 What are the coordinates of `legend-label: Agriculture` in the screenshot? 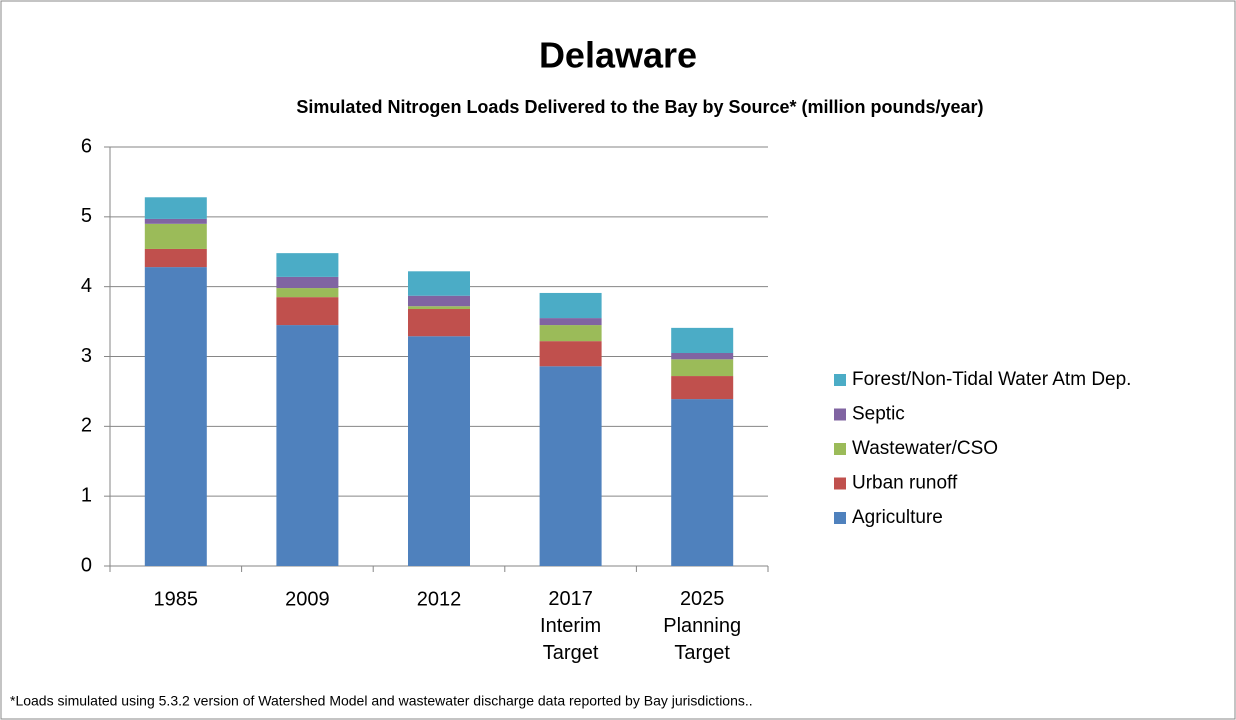 It's located at (897, 517).